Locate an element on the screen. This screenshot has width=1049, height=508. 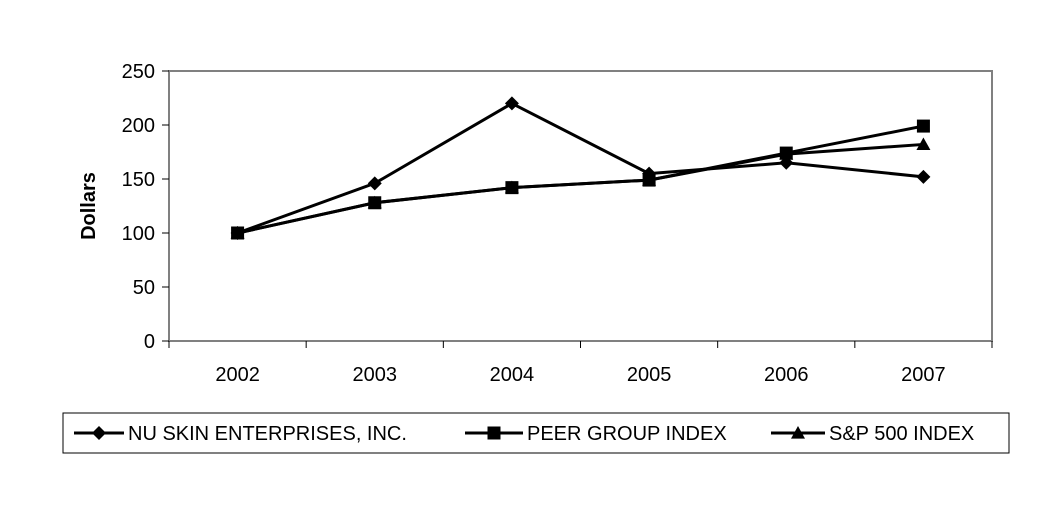
legend-marker-triangle is located at coordinates (798, 432).